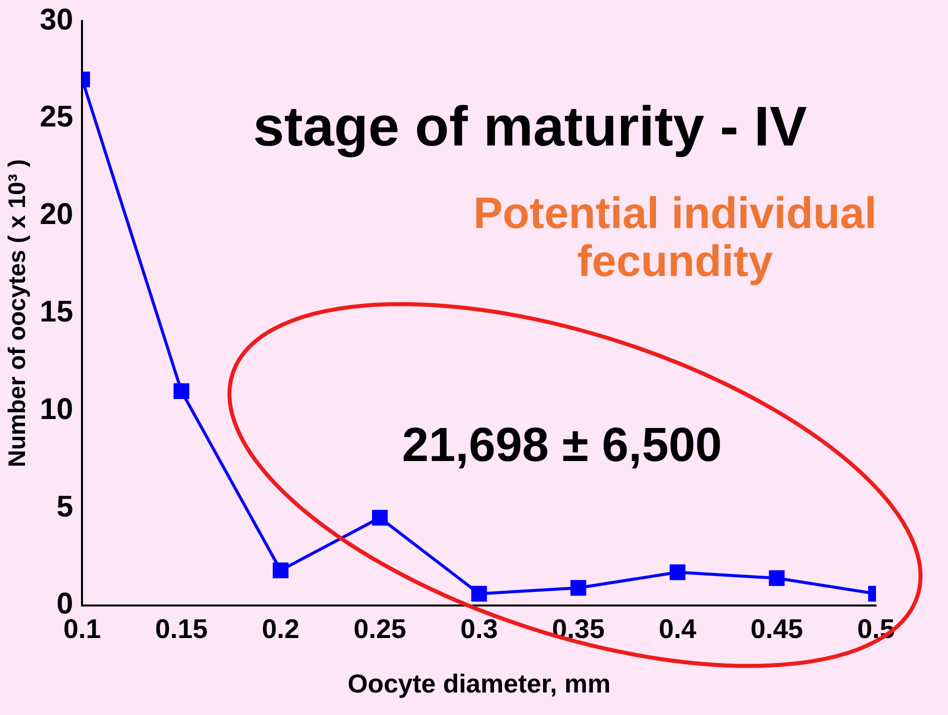  What do you see at coordinates (57, 19) in the screenshot?
I see `y-tick-label: 30` at bounding box center [57, 19].